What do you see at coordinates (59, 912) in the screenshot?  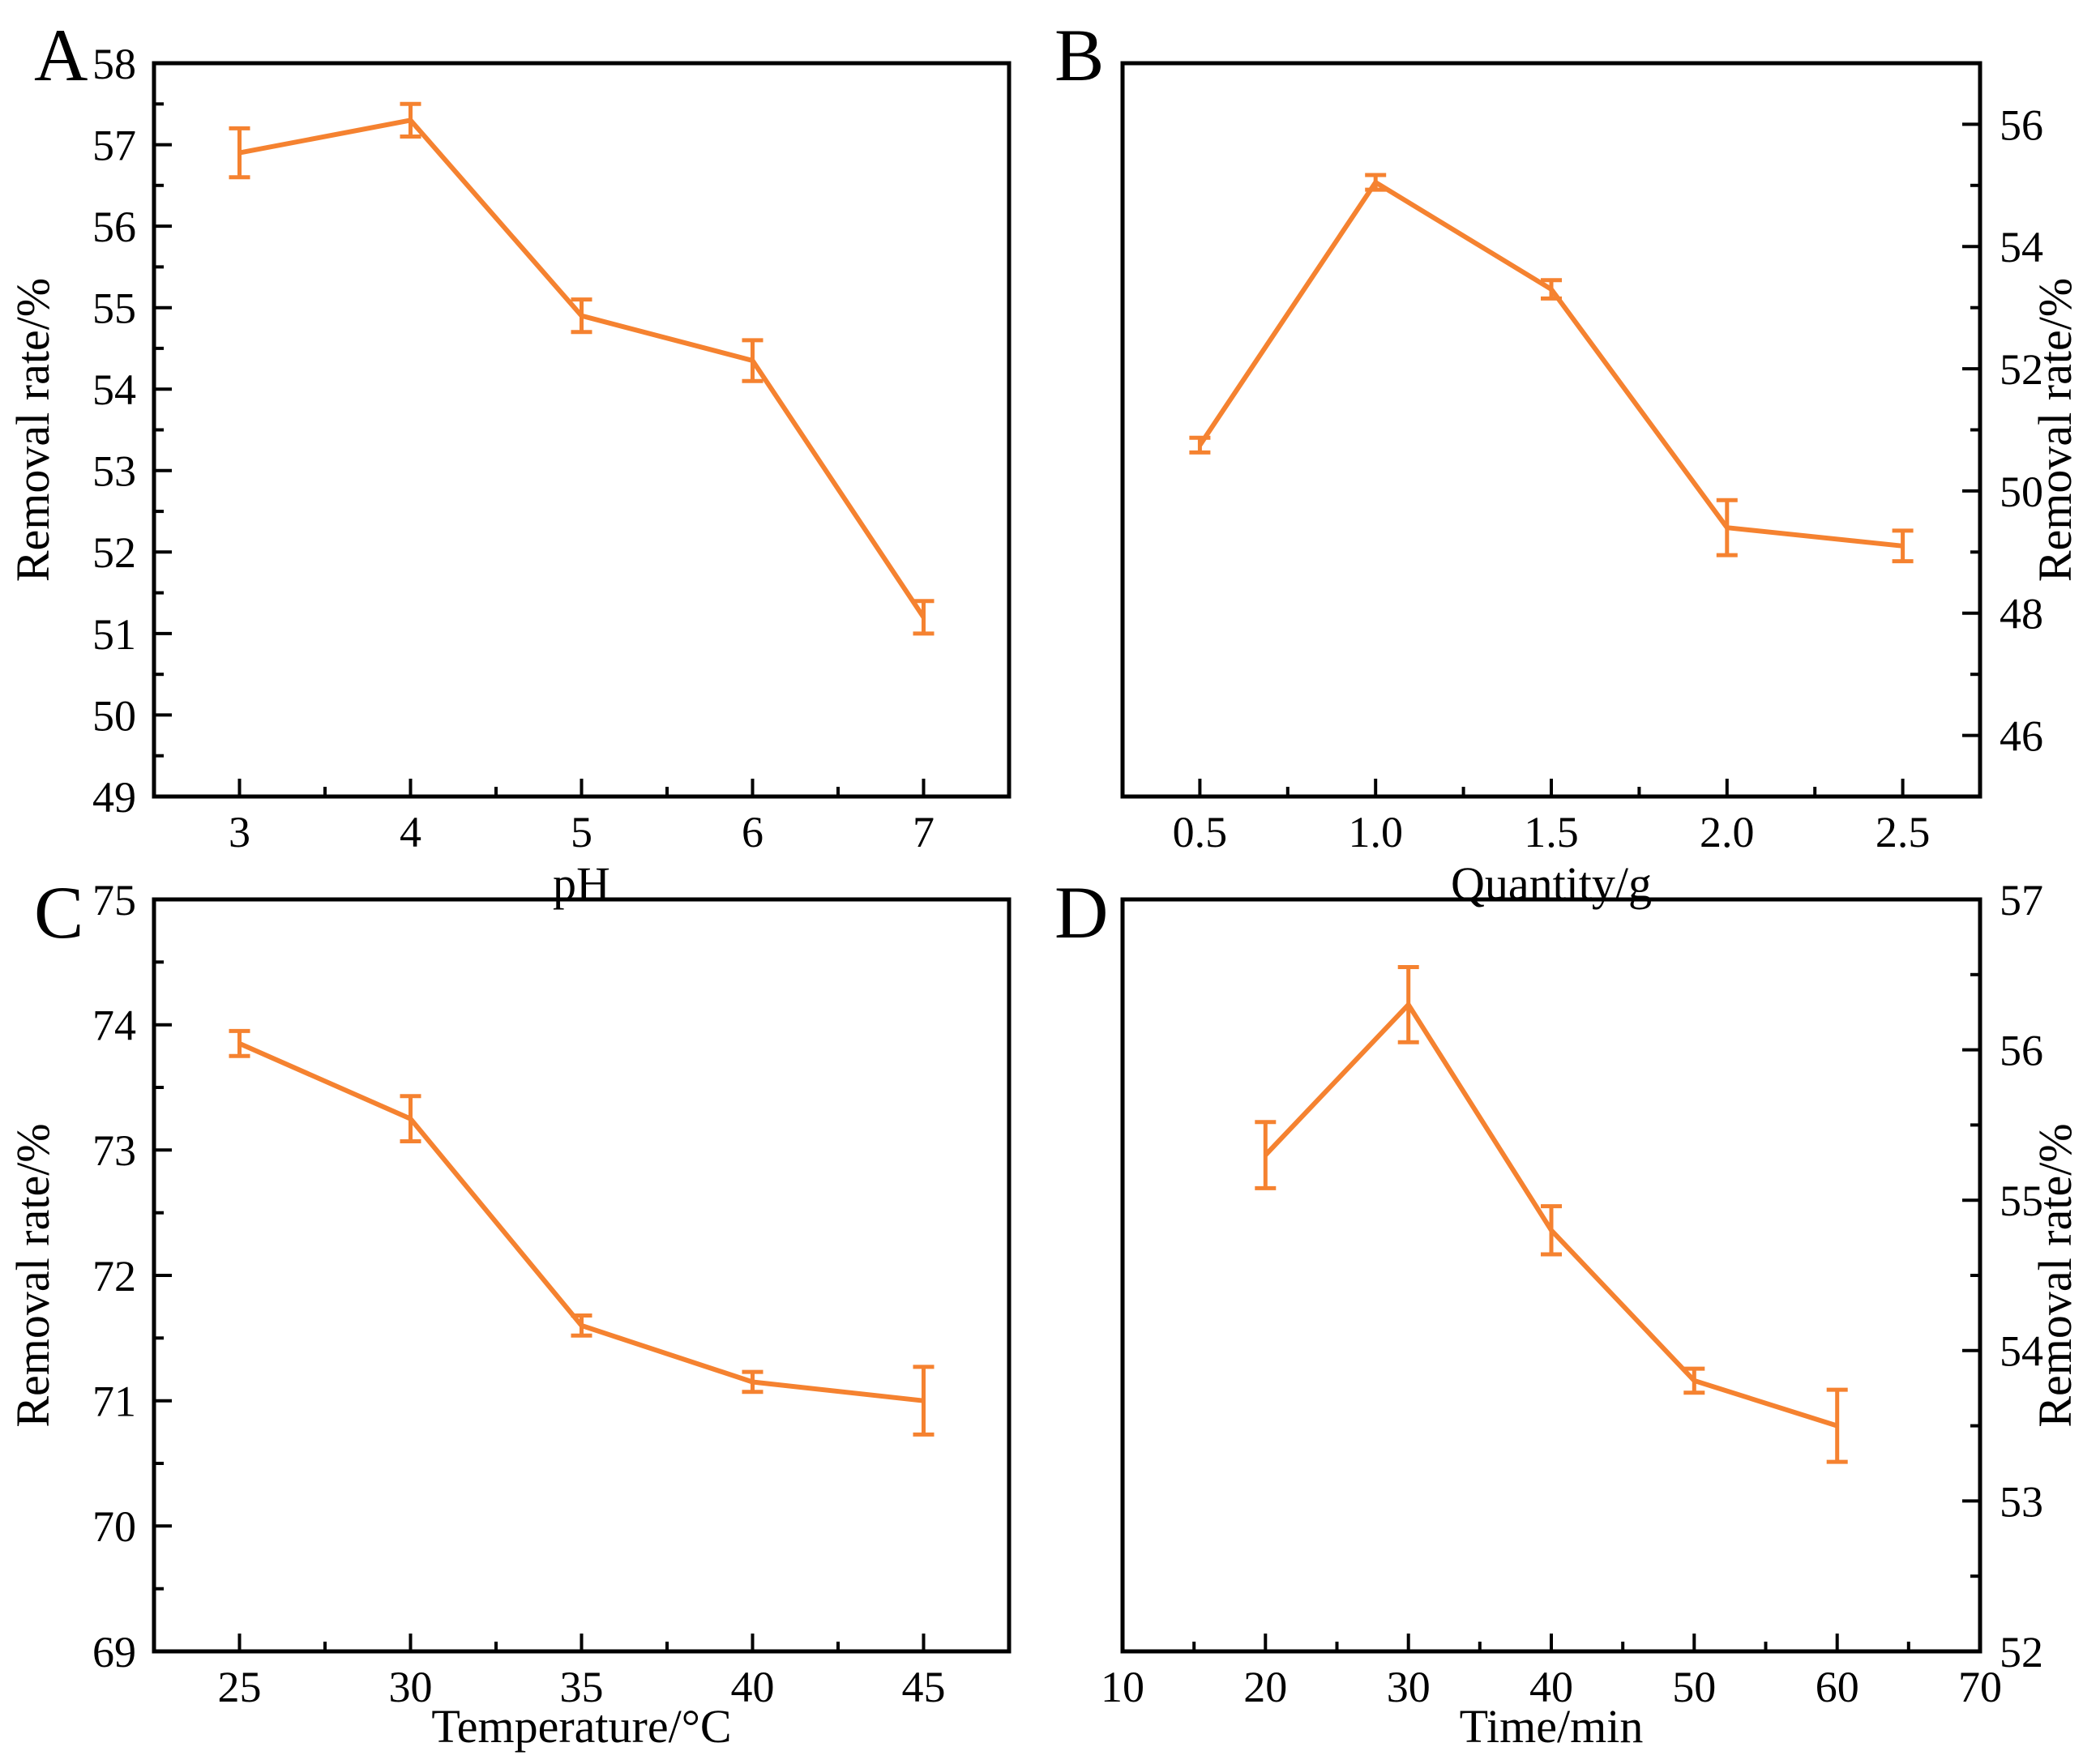 I see `panel-letter-c: C` at bounding box center [59, 912].